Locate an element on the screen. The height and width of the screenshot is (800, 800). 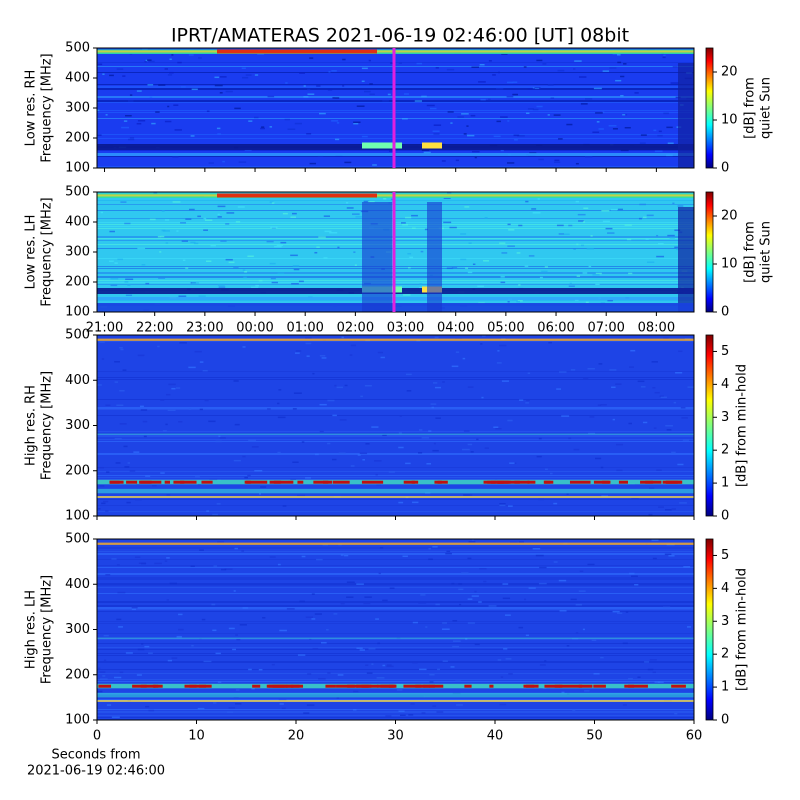
colorbar-tick-label: 3 is located at coordinates (725, 621).